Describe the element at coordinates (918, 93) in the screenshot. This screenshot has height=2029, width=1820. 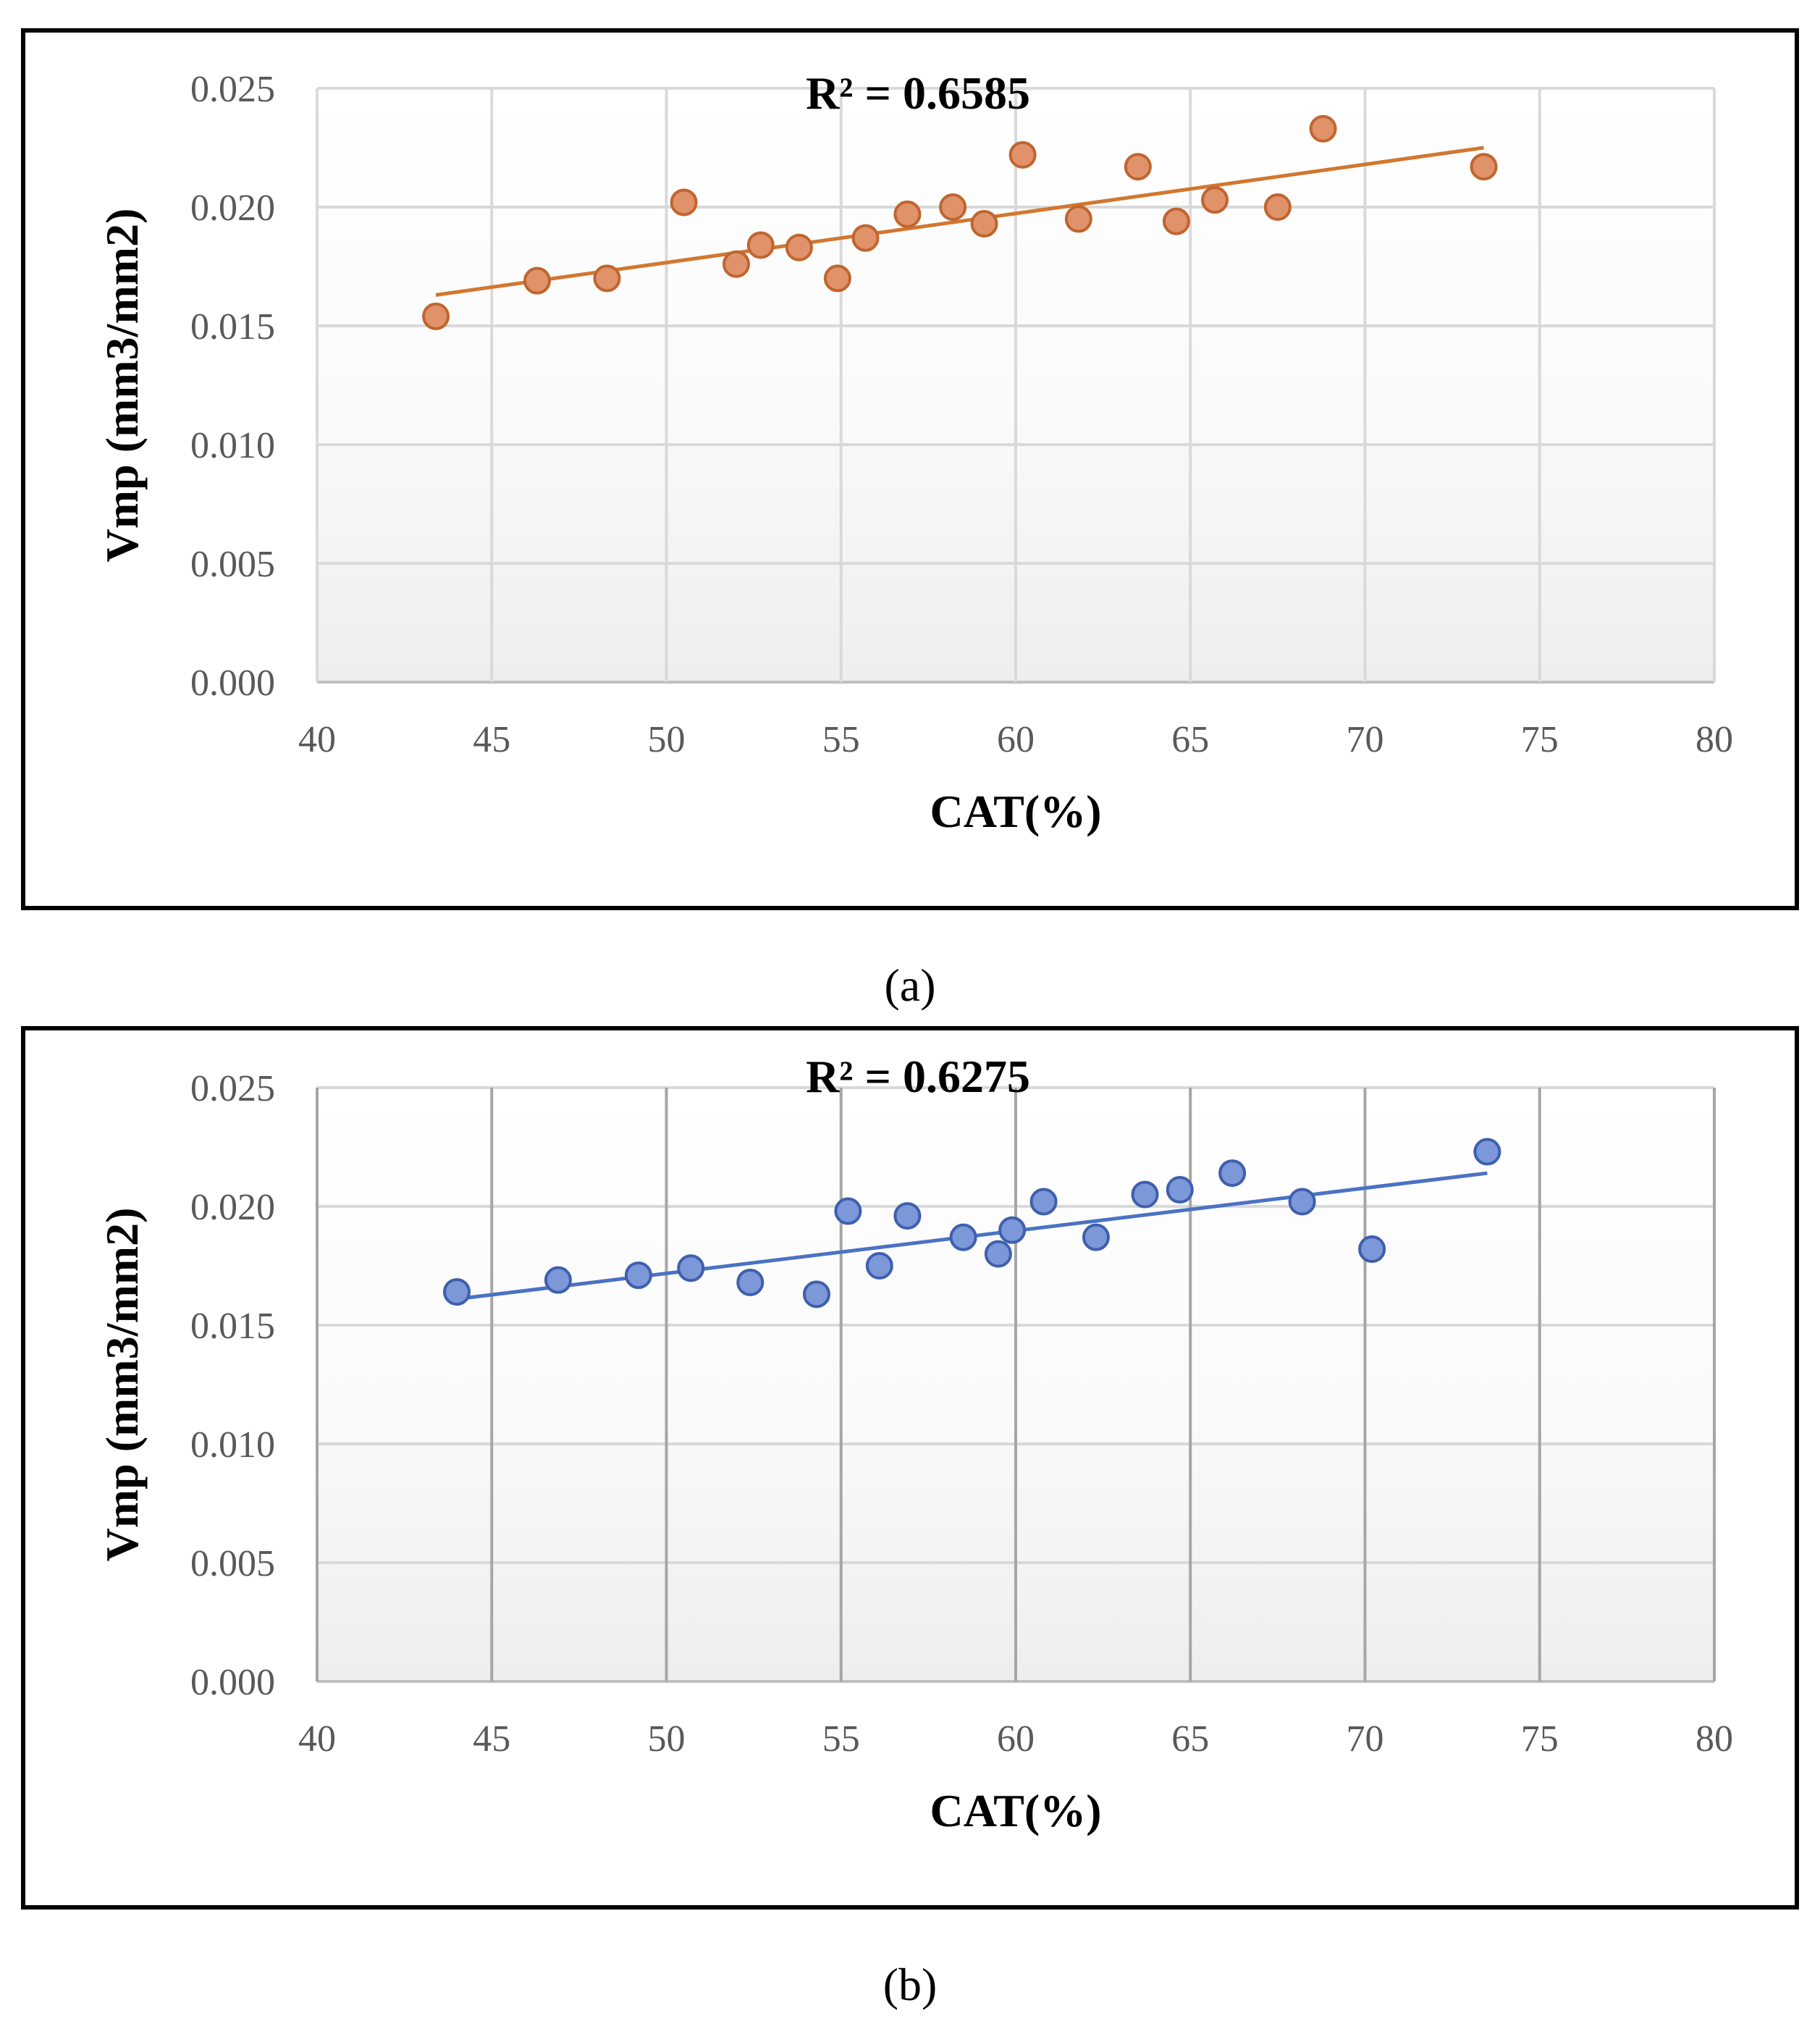
I see `r-squared-label-a: R² = 0.6585` at that location.